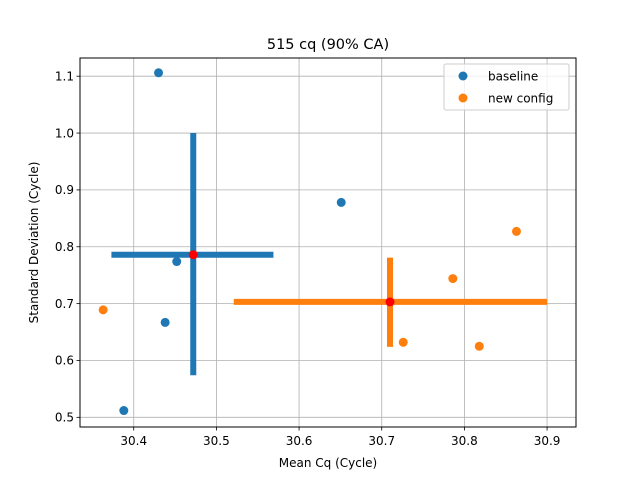  I want to click on x-tick-label: 30.7, so click(381, 441).